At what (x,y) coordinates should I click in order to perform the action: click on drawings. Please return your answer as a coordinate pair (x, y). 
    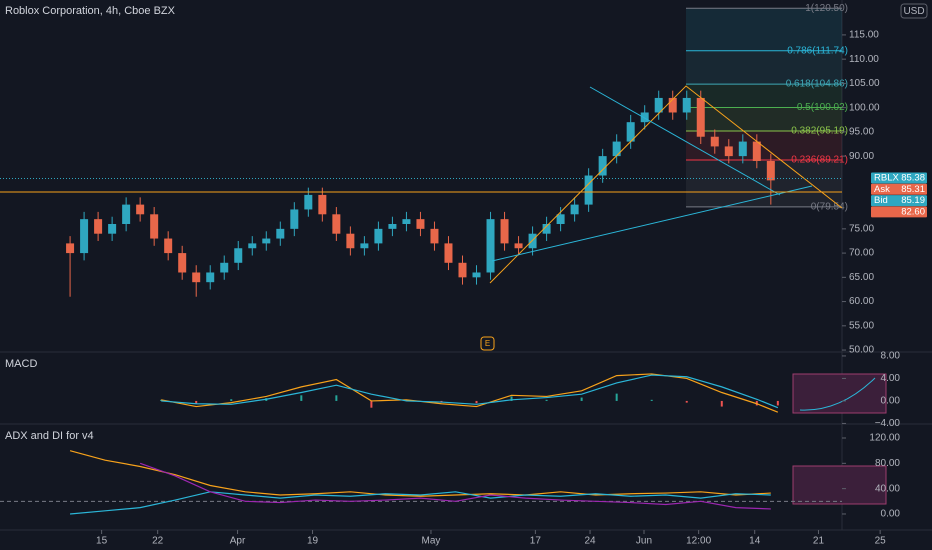
    Looking at the image, I should click on (666, 184).